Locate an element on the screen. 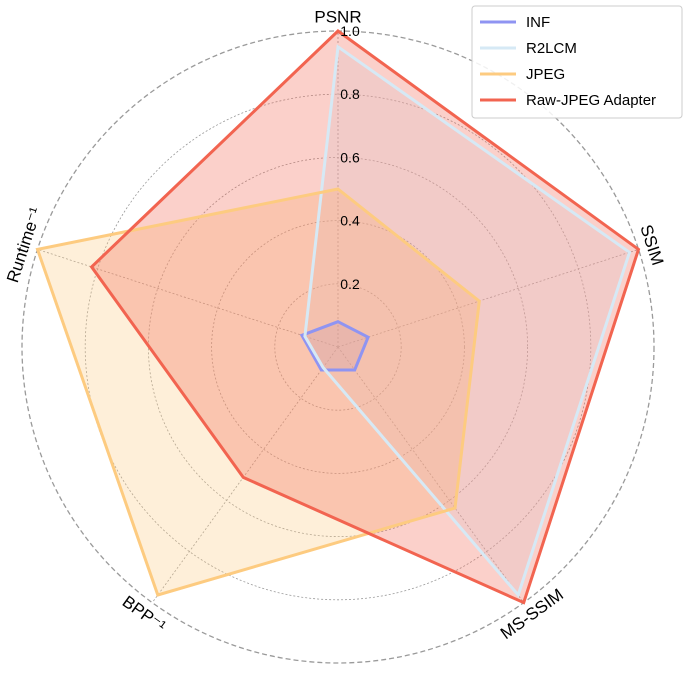 This screenshot has width=688, height=675. radial-tick-labels: 0.2 0.4 0.6 0.8 1.0 is located at coordinates (350, 157).